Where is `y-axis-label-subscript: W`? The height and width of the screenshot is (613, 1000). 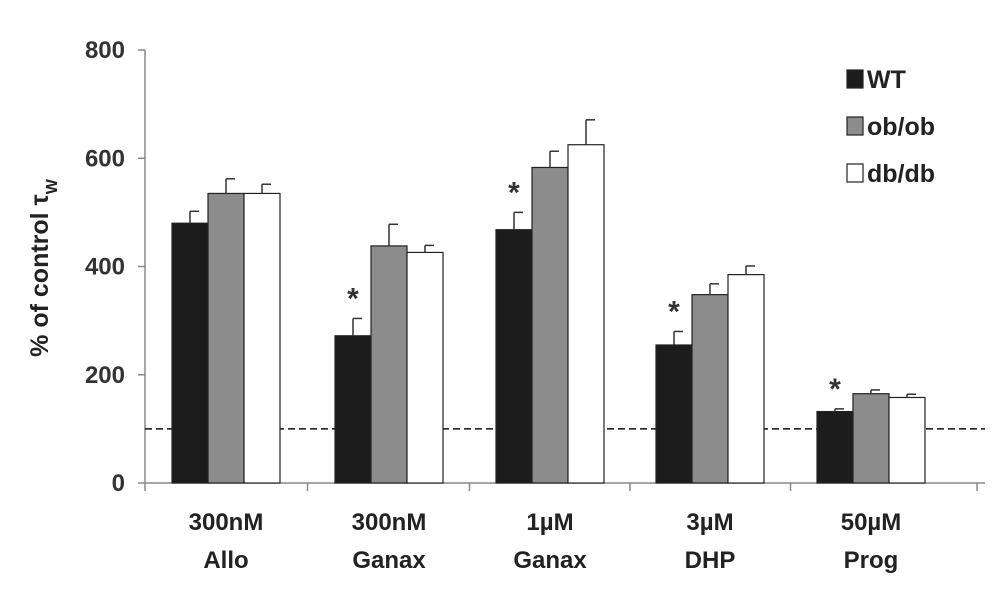
y-axis-label-subscript: W is located at coordinates (52, 186).